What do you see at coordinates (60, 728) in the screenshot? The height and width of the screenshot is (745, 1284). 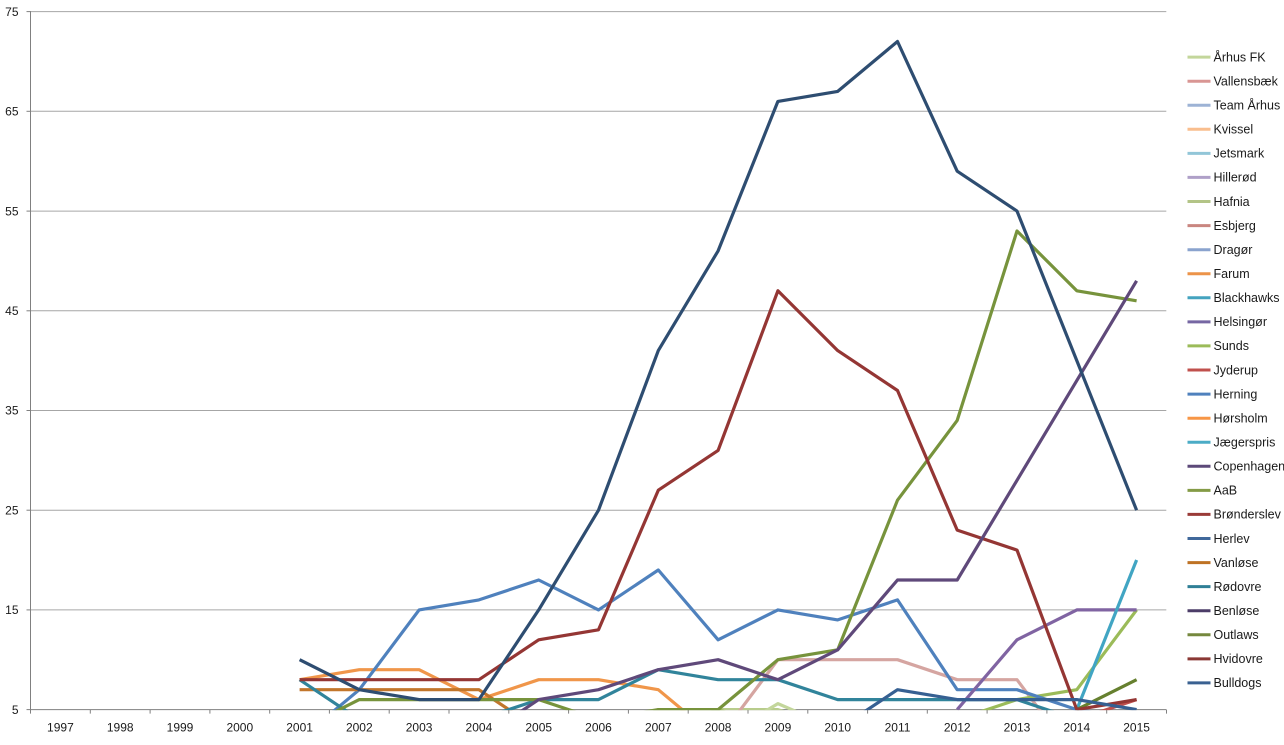 I see `svg-text: 1997` at bounding box center [60, 728].